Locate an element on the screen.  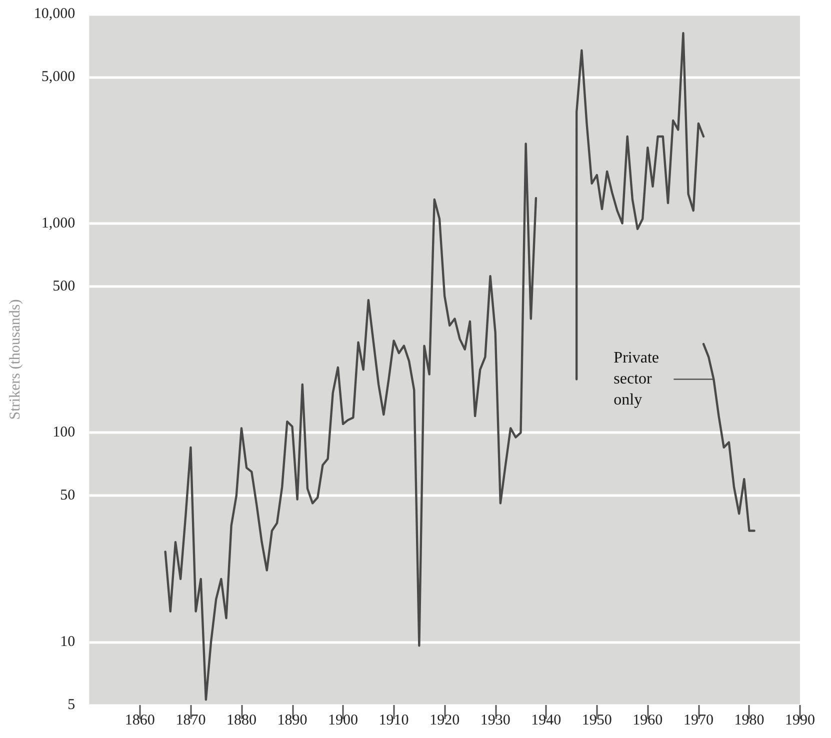
y-tick-label: 5 is located at coordinates (72, 705).